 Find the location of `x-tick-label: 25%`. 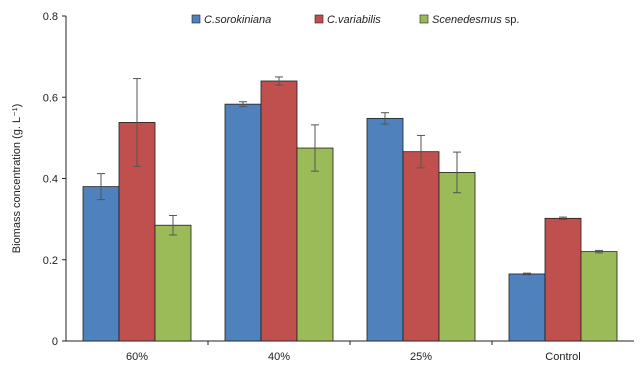

x-tick-label: 25% is located at coordinates (421, 357).